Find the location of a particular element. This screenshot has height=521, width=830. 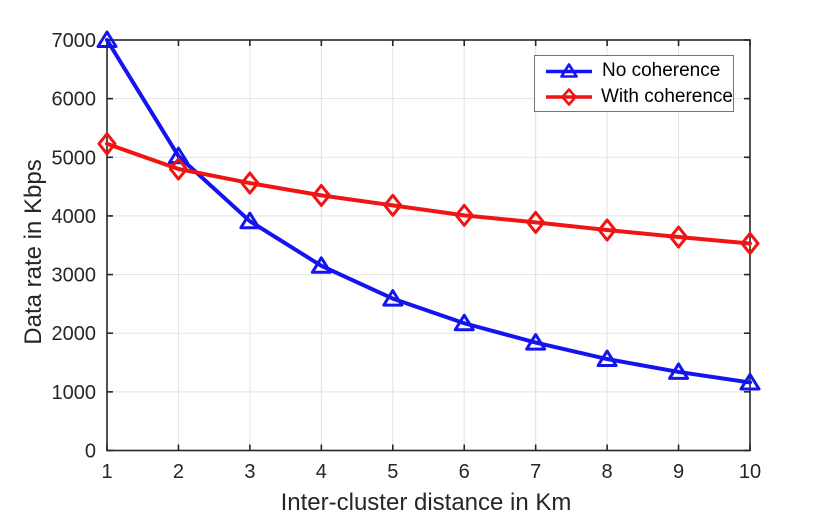

triangle-marker-icon is located at coordinates (569, 70).